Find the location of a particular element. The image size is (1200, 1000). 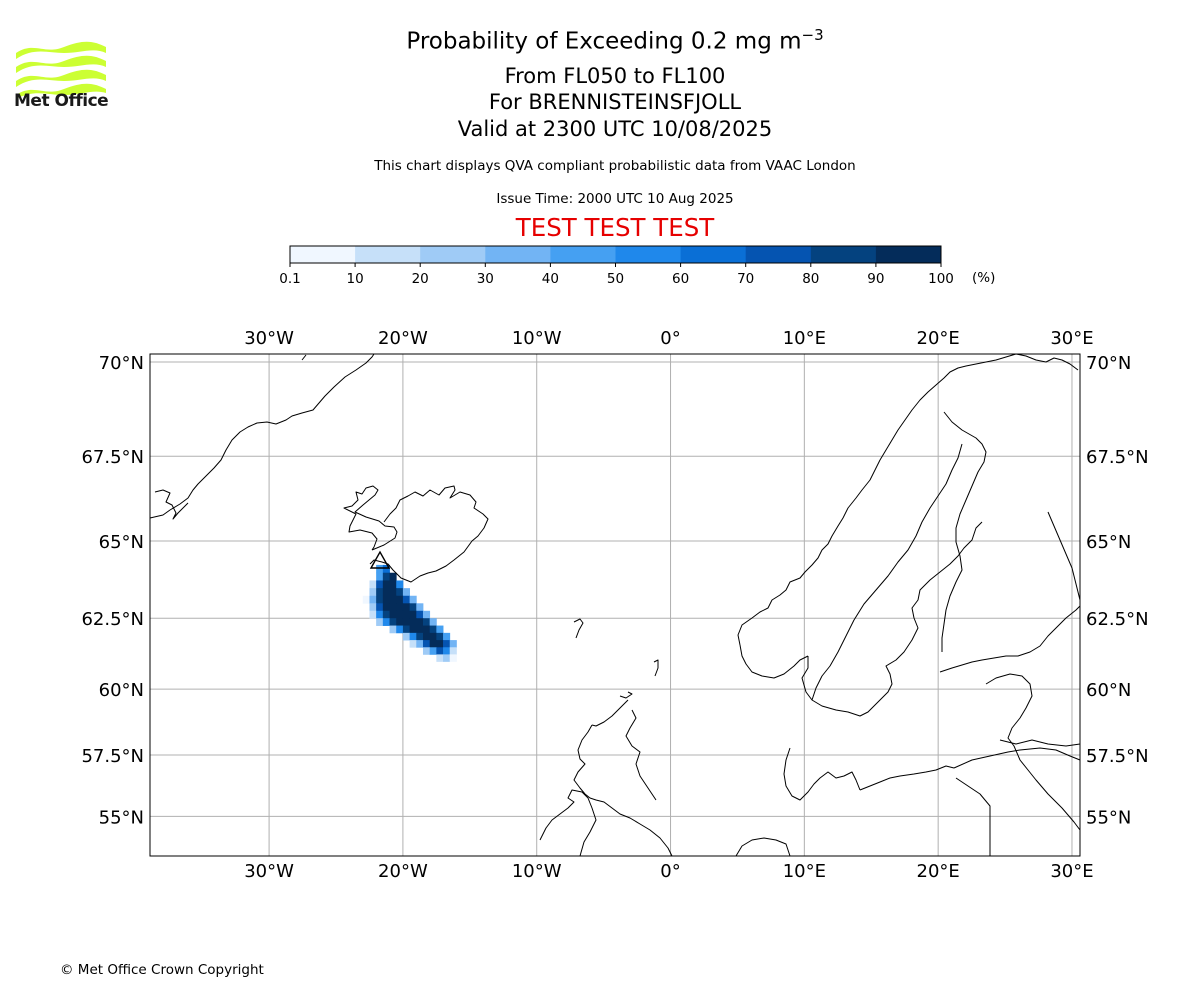

longitude-label-bottom: 0° is located at coordinates (670, 871).